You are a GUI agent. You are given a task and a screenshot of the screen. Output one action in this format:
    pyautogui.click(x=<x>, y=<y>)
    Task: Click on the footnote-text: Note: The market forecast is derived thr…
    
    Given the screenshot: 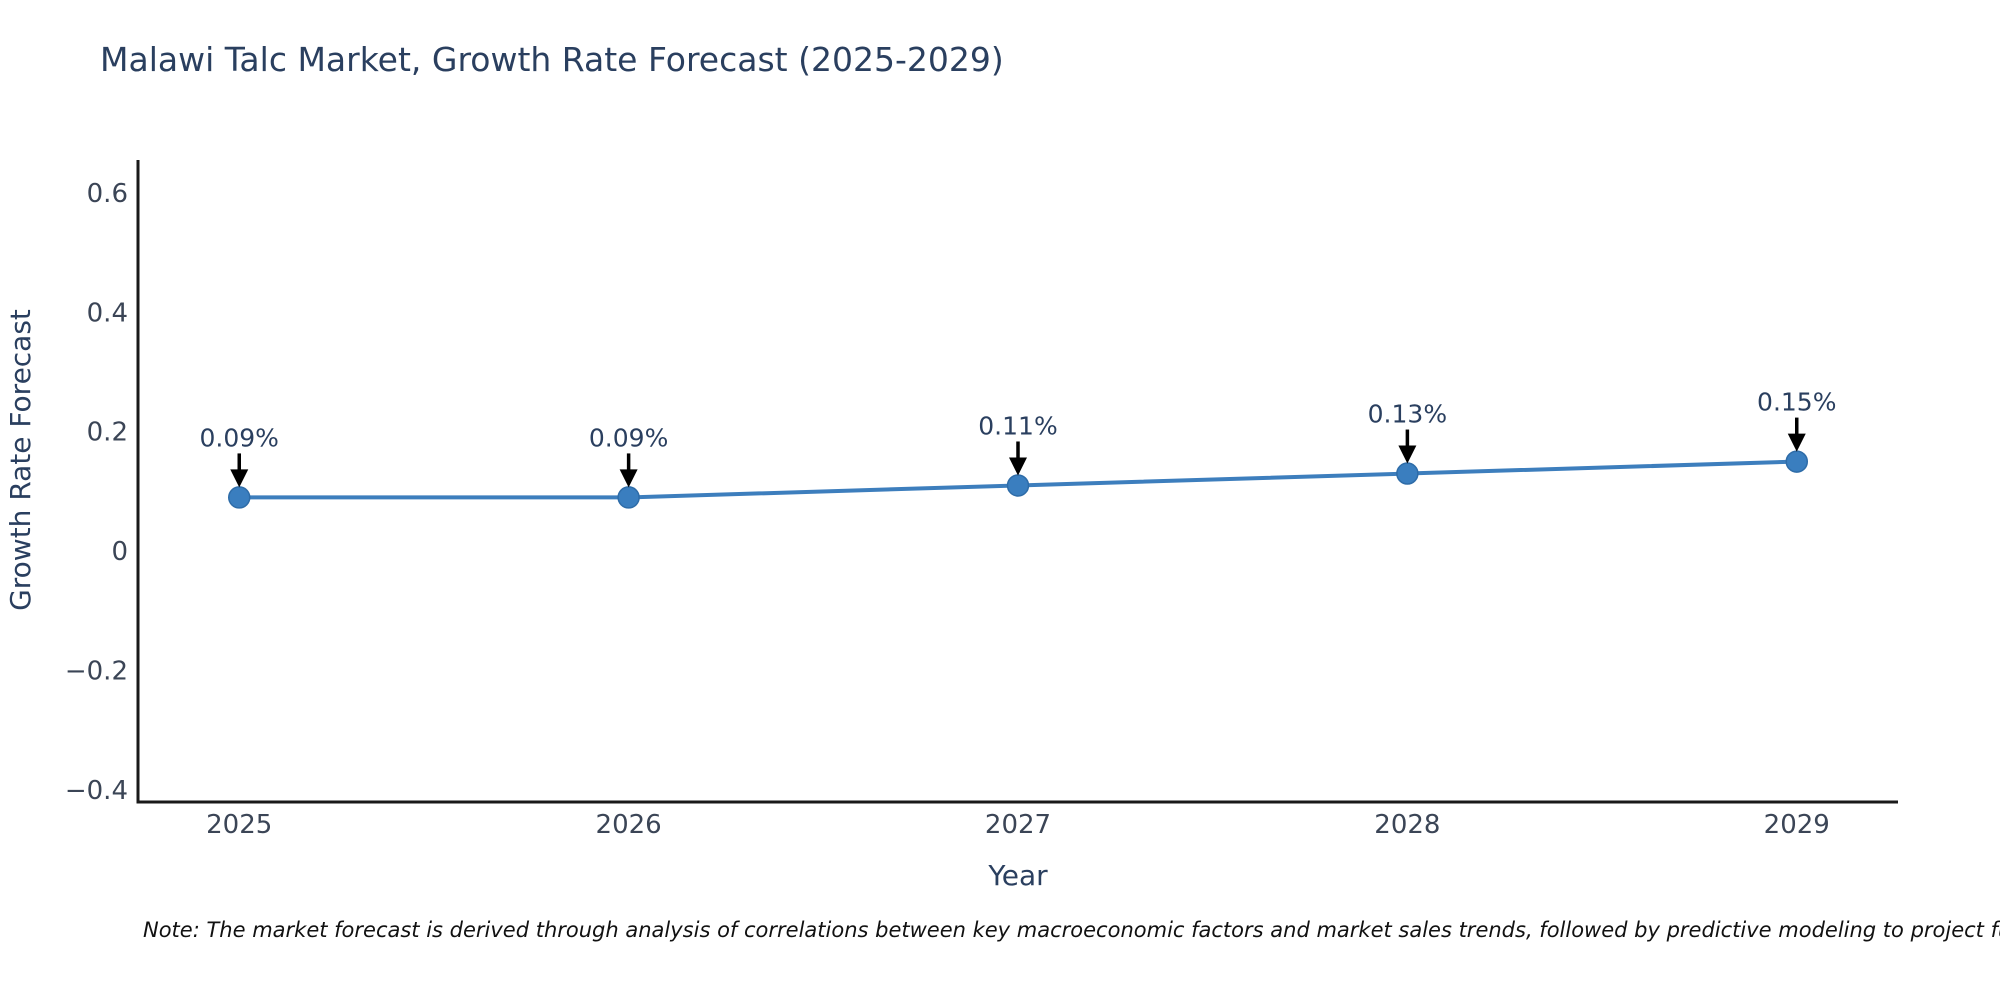 What is the action you would take?
    pyautogui.click(x=1071, y=930)
    